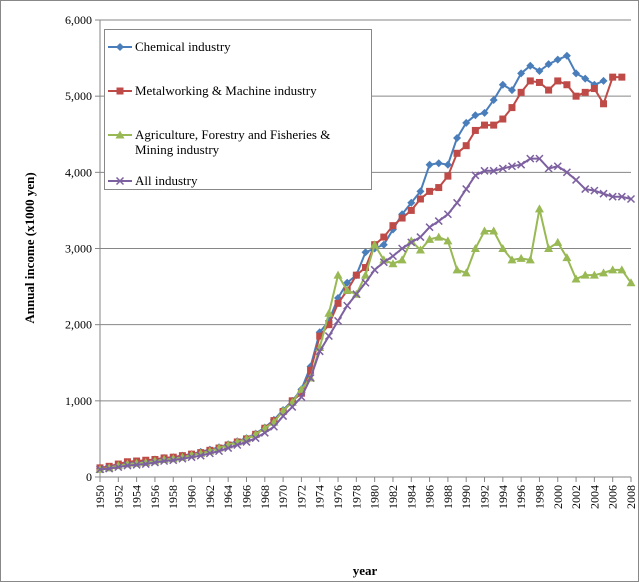 The width and height of the screenshot is (639, 582). I want to click on y-tick-label: 0, so click(89, 477).